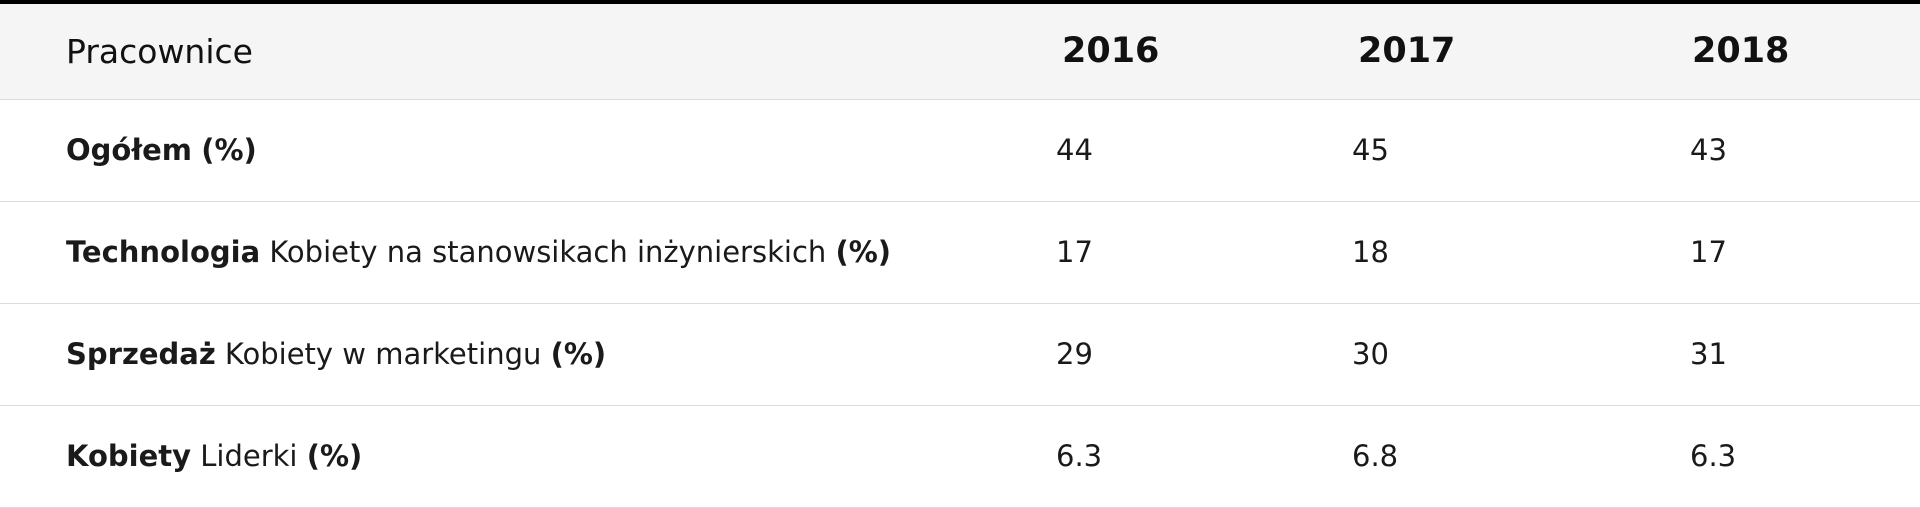 This screenshot has height=508, width=1920. Describe the element at coordinates (1111, 51) in the screenshot. I see `header-year-2016: 2016` at that location.